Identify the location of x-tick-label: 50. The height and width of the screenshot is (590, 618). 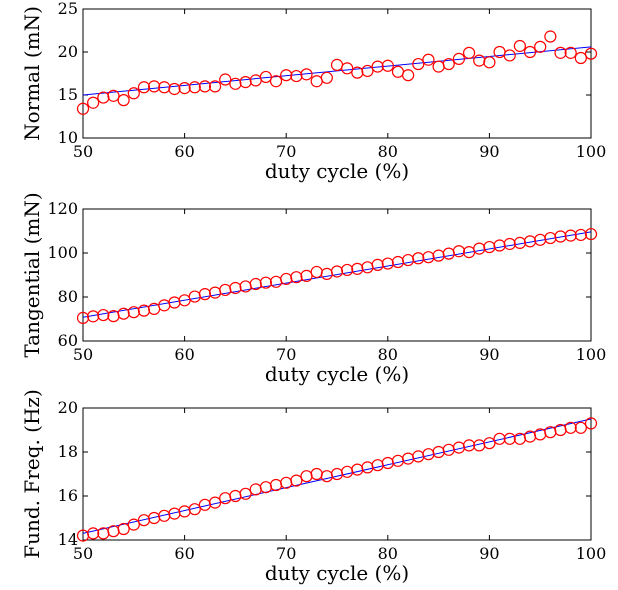
(83, 553).